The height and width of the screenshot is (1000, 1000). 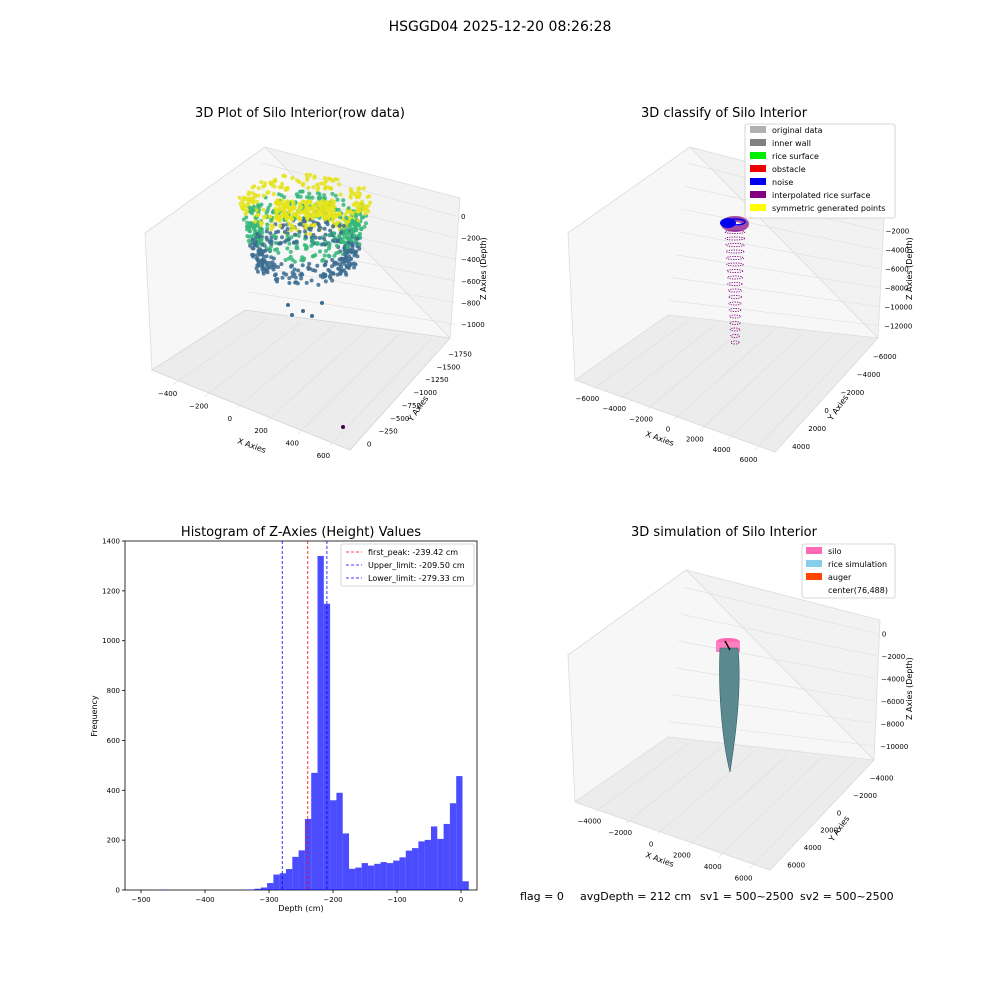 I want to click on status-sv1: sv1 = 500~2500, so click(x=747, y=896).